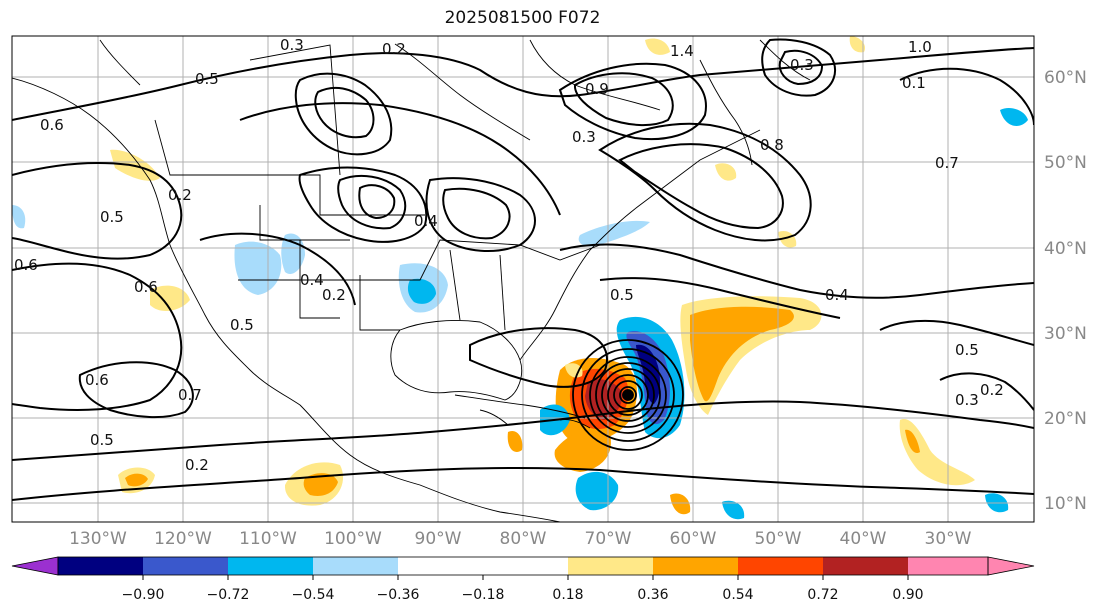 The height and width of the screenshot is (615, 1105). What do you see at coordinates (608, 539) in the screenshot?
I see `lon-label: 70°W` at bounding box center [608, 539].